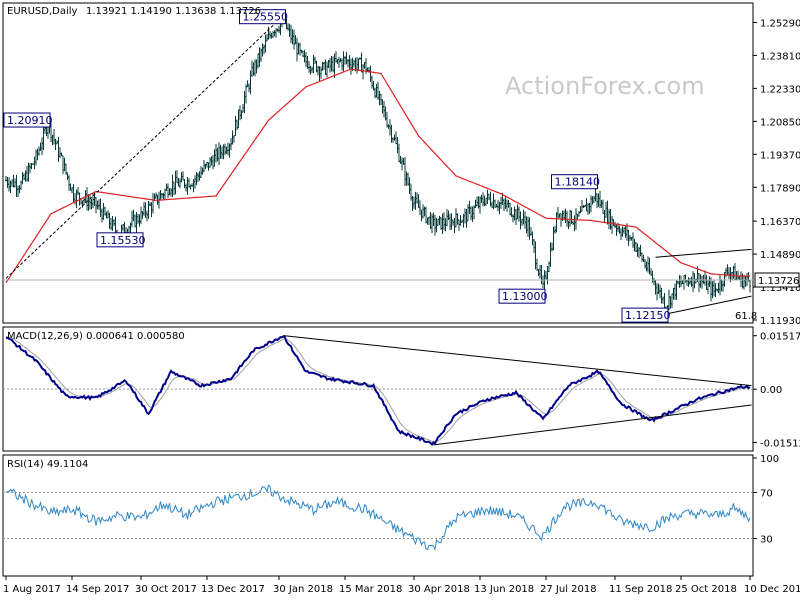 This screenshot has width=800, height=600. Describe the element at coordinates (47, 464) in the screenshot. I see `rsi-title: RSI(14) 49.1104` at that location.